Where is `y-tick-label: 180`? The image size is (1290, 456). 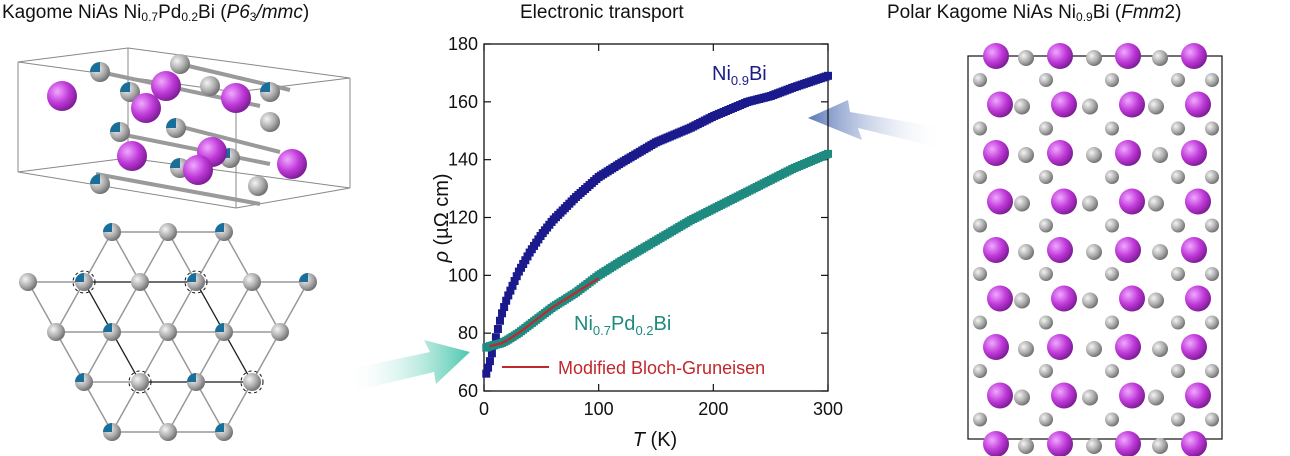 y-tick-label: 180 is located at coordinates (463, 44).